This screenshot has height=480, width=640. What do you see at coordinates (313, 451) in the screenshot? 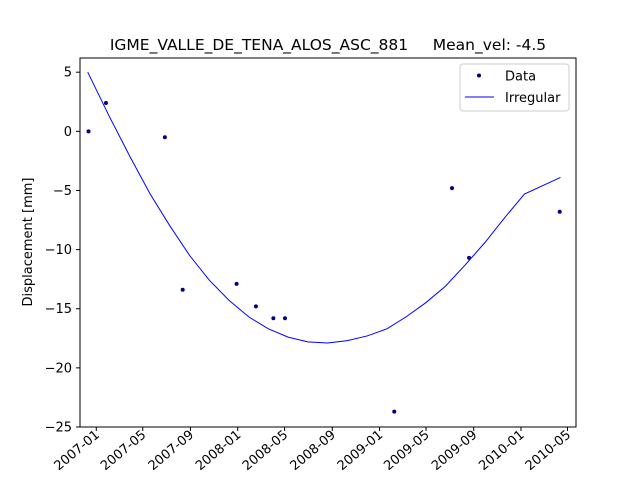
I see `x-tick-label: 2008-09` at bounding box center [313, 451].